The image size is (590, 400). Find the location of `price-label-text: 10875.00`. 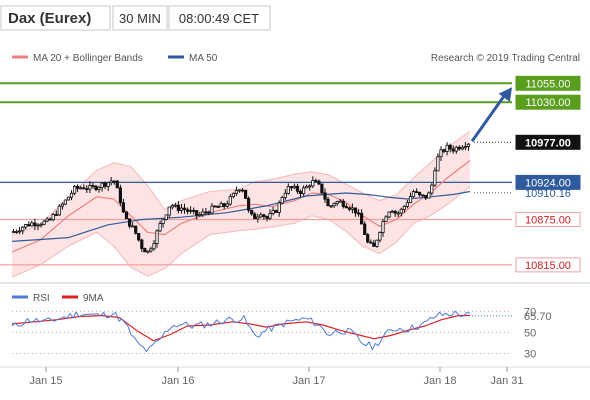

price-label-text: 10875.00 is located at coordinates (548, 221).